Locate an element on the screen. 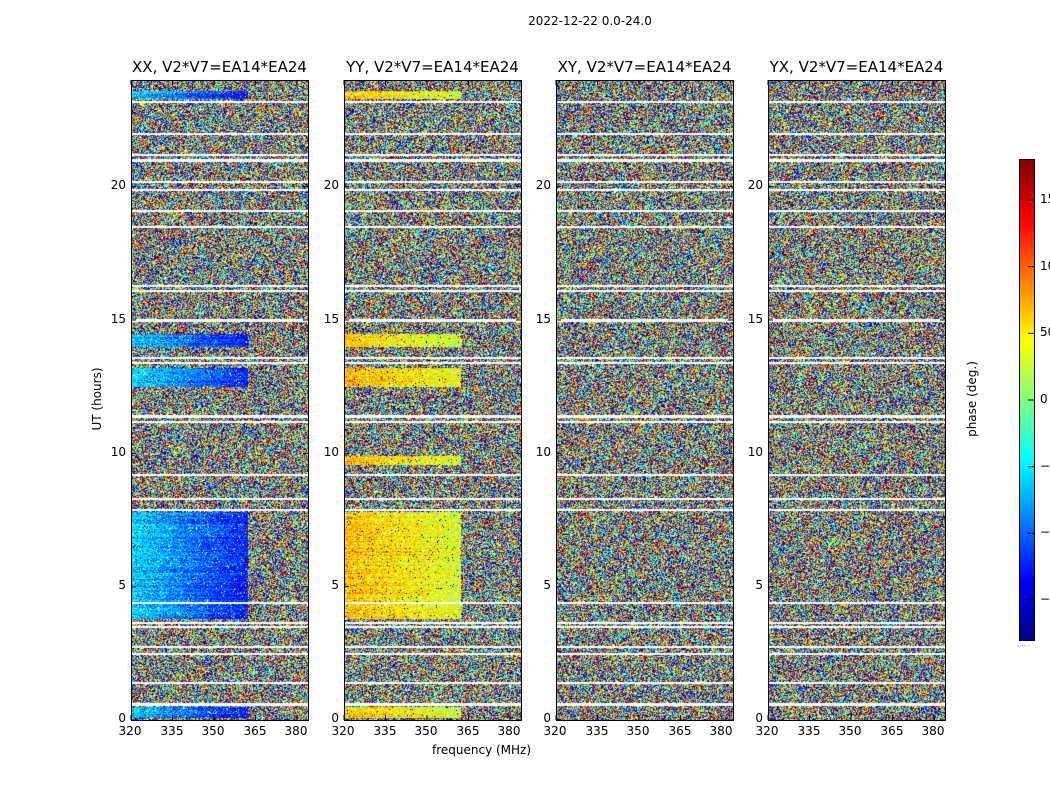  colorbar-tick-label: −150 is located at coordinates (1045, 599).